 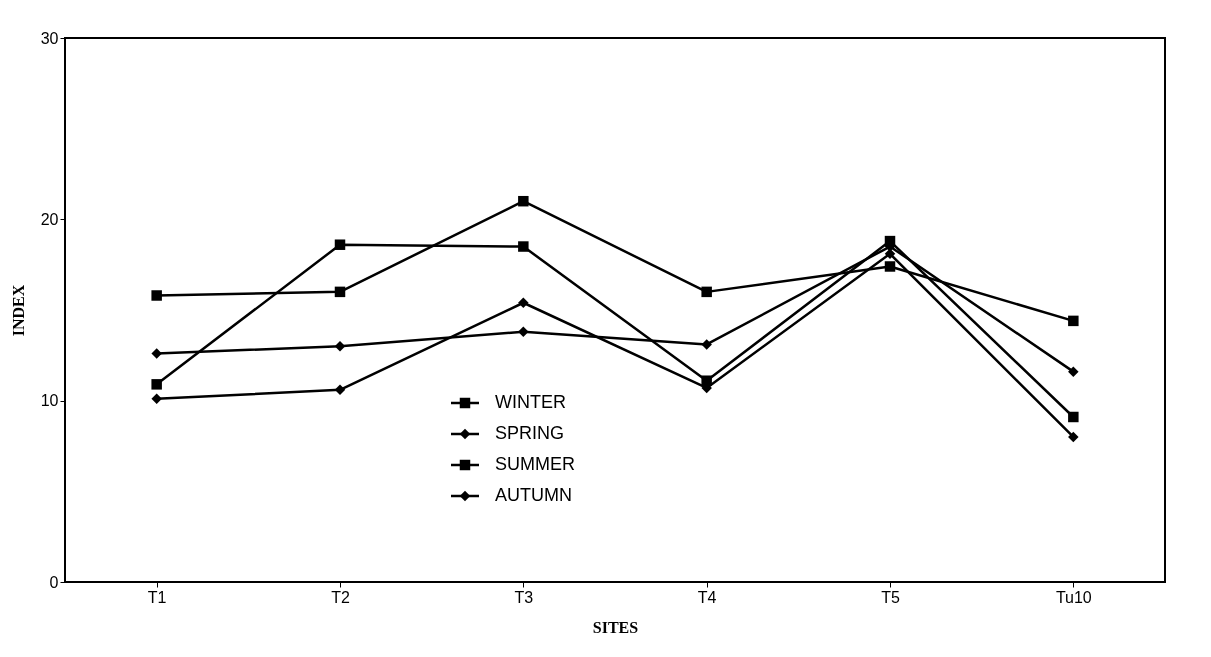 I want to click on legend-label: SUMMER, so click(x=535, y=464).